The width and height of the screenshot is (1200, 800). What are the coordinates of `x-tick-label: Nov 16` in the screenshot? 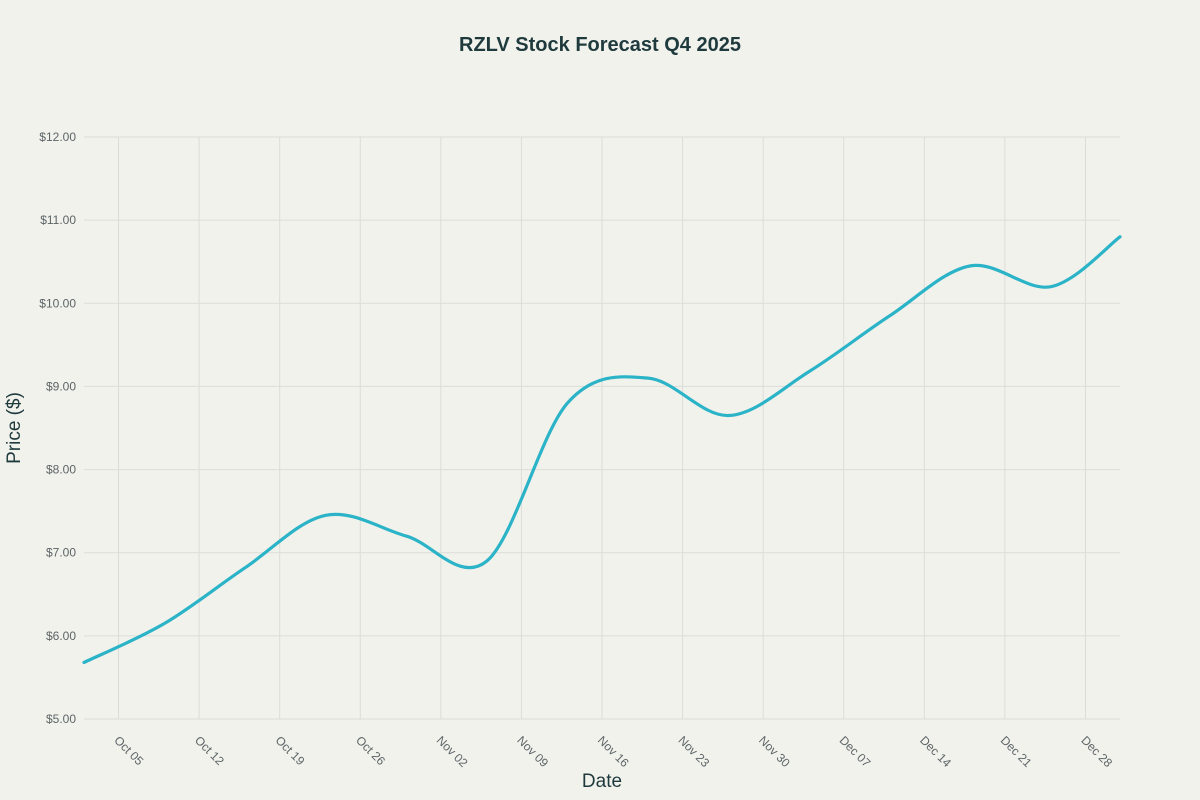 It's located at (613, 751).